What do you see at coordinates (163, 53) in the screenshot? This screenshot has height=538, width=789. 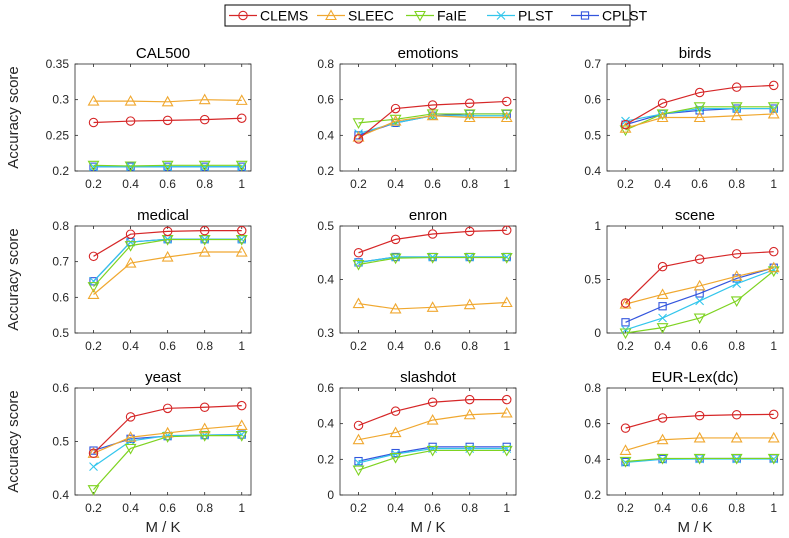 I see `subplot-title: CAL500` at bounding box center [163, 53].